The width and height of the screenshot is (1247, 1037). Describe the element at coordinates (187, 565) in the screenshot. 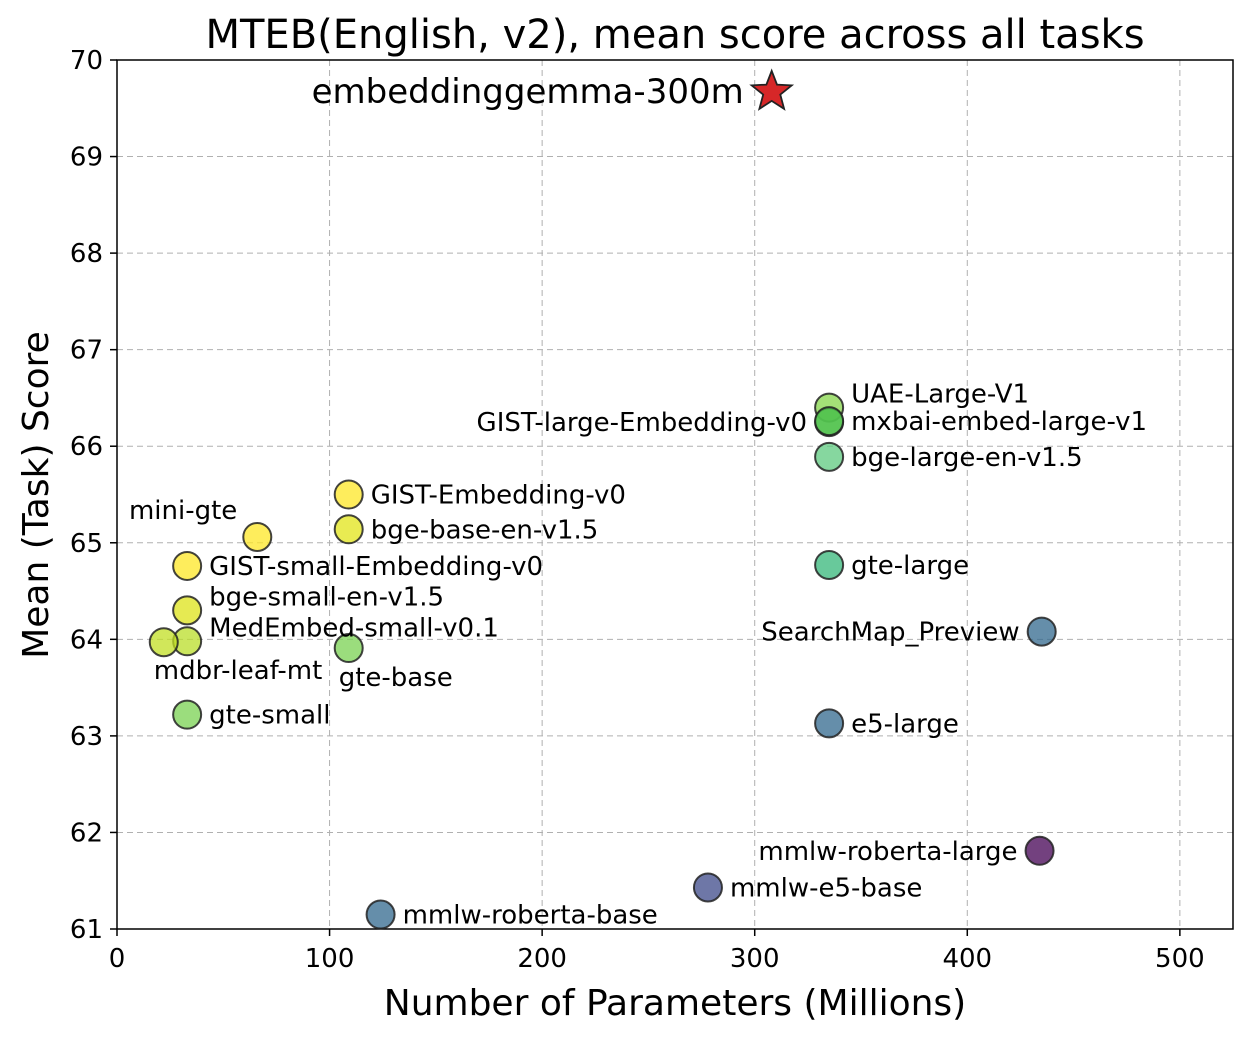

I see `point-gist-small-embedding-v0` at that location.